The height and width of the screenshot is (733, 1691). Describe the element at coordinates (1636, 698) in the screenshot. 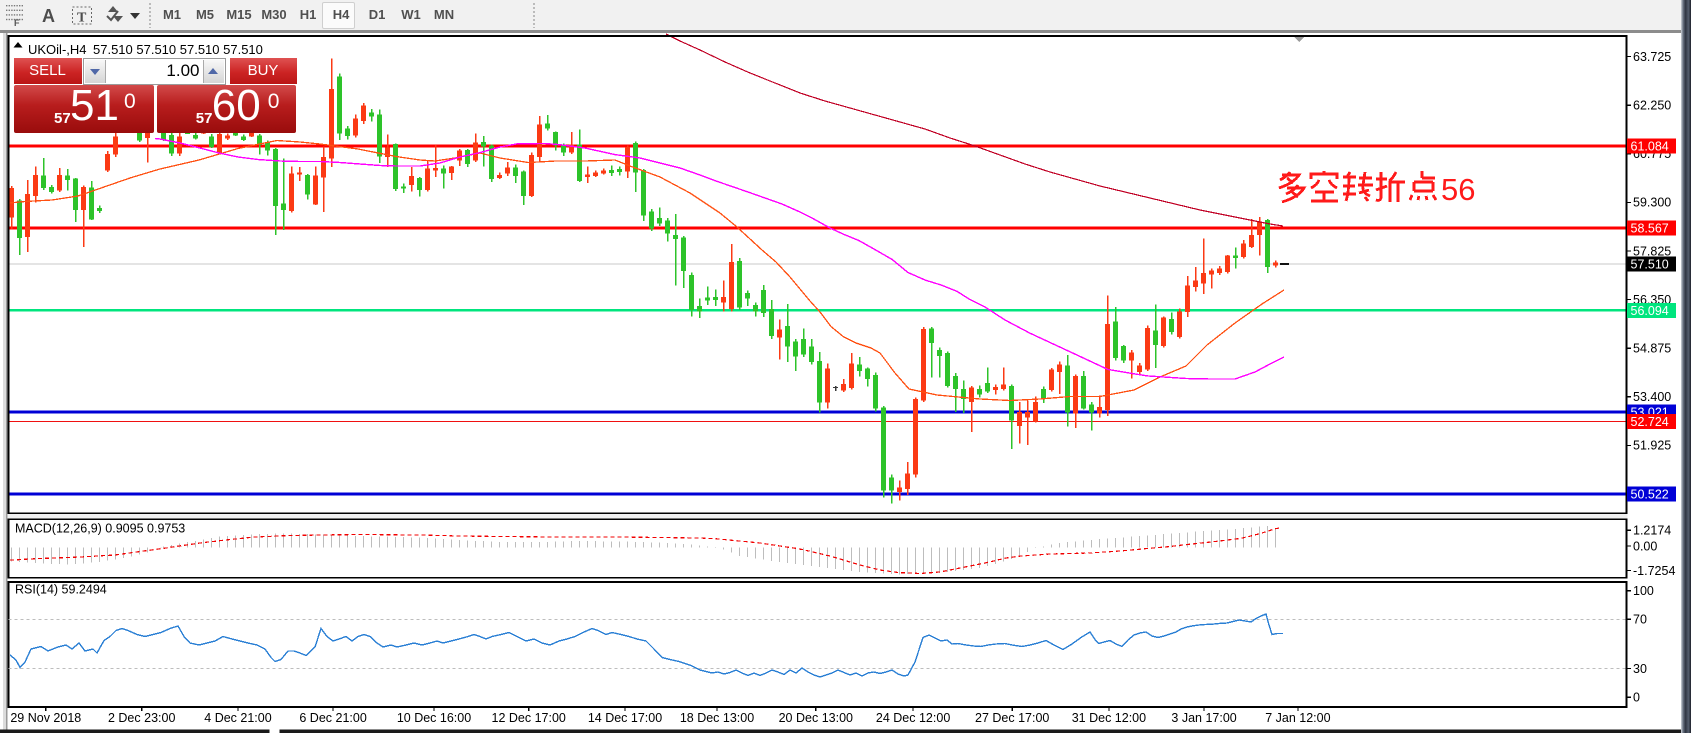

I see `svg-text: 0` at that location.